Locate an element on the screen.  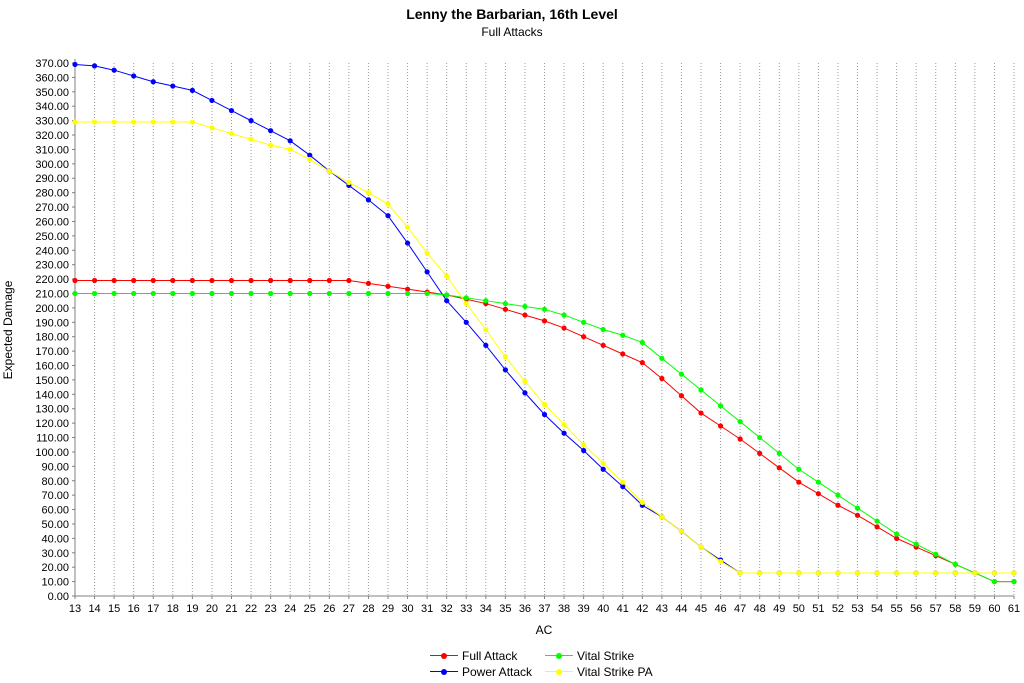
x-tick-label: 36 is located at coordinates (525, 609).